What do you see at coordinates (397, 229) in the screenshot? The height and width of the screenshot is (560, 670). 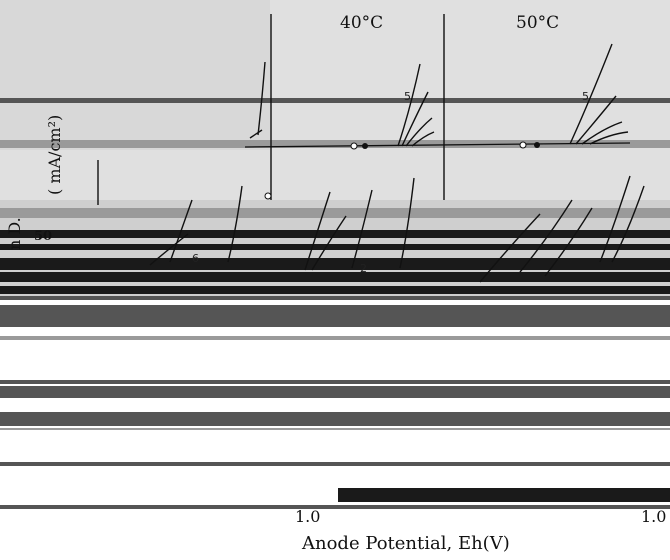 I see `lower-curves` at bounding box center [397, 229].